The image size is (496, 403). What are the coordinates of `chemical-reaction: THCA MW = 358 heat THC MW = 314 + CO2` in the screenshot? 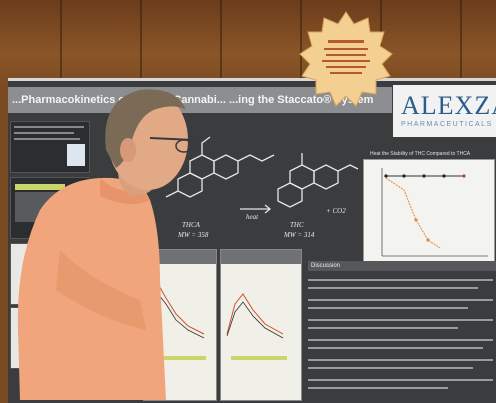 It's located at (245, 181).